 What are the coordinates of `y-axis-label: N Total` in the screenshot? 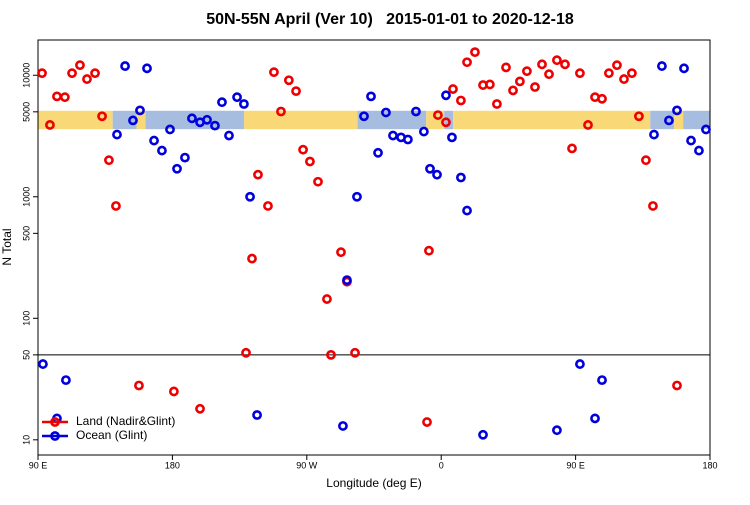 It's located at (7, 246).